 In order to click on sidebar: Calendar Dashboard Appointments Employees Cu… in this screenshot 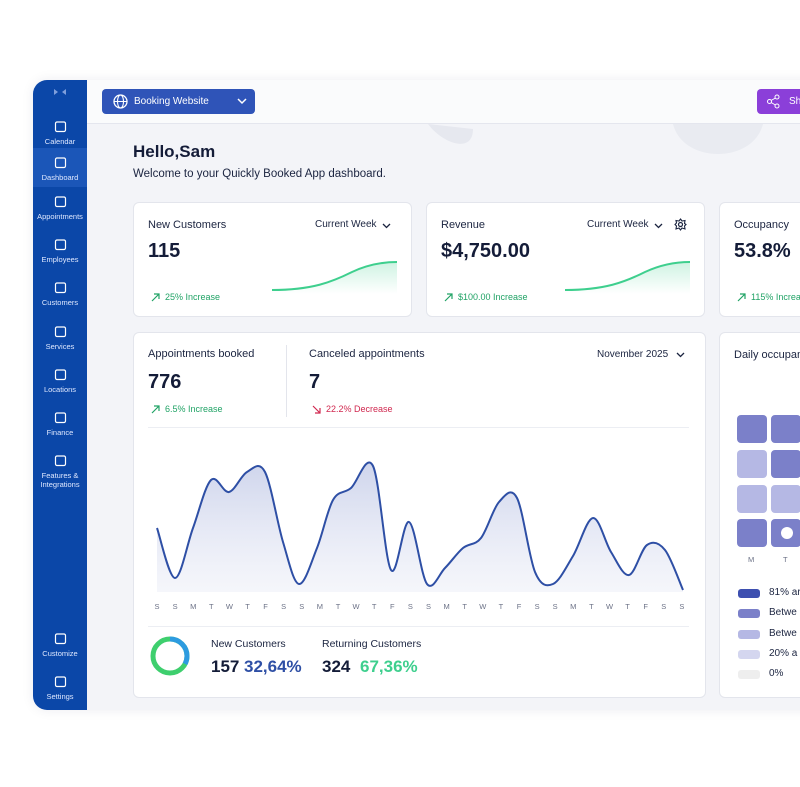, I will do `click(60, 395)`.